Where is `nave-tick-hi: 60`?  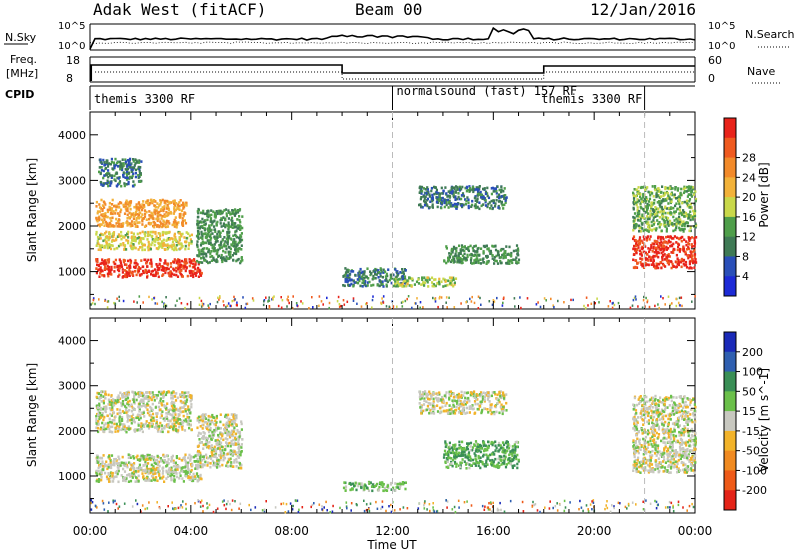 nave-tick-hi: 60 is located at coordinates (715, 60).